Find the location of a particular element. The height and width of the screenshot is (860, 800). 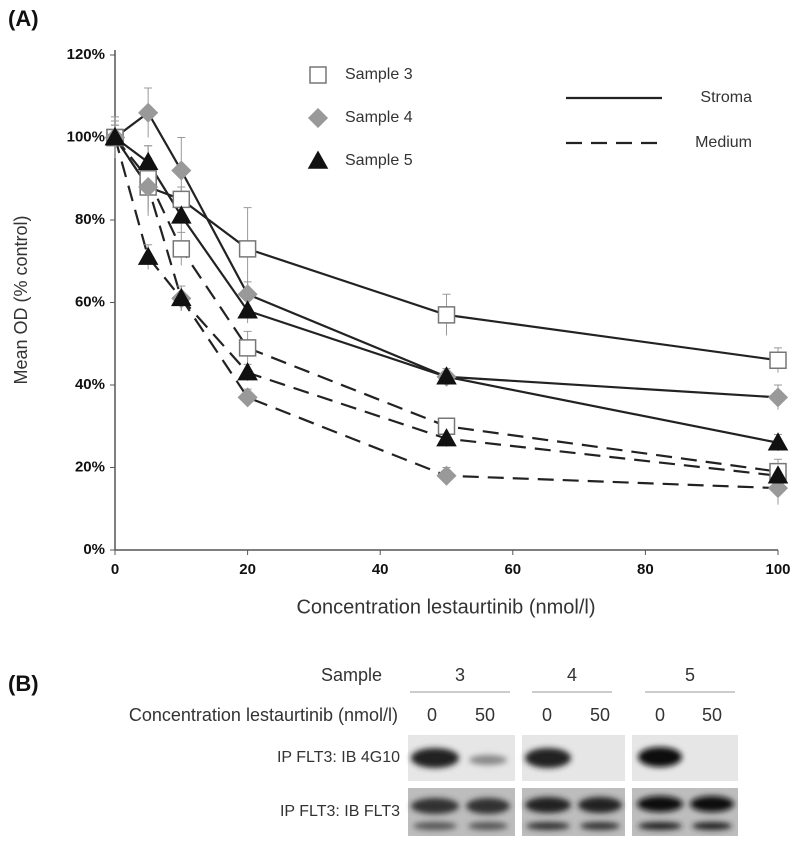

blot-image is located at coordinates (573, 785).